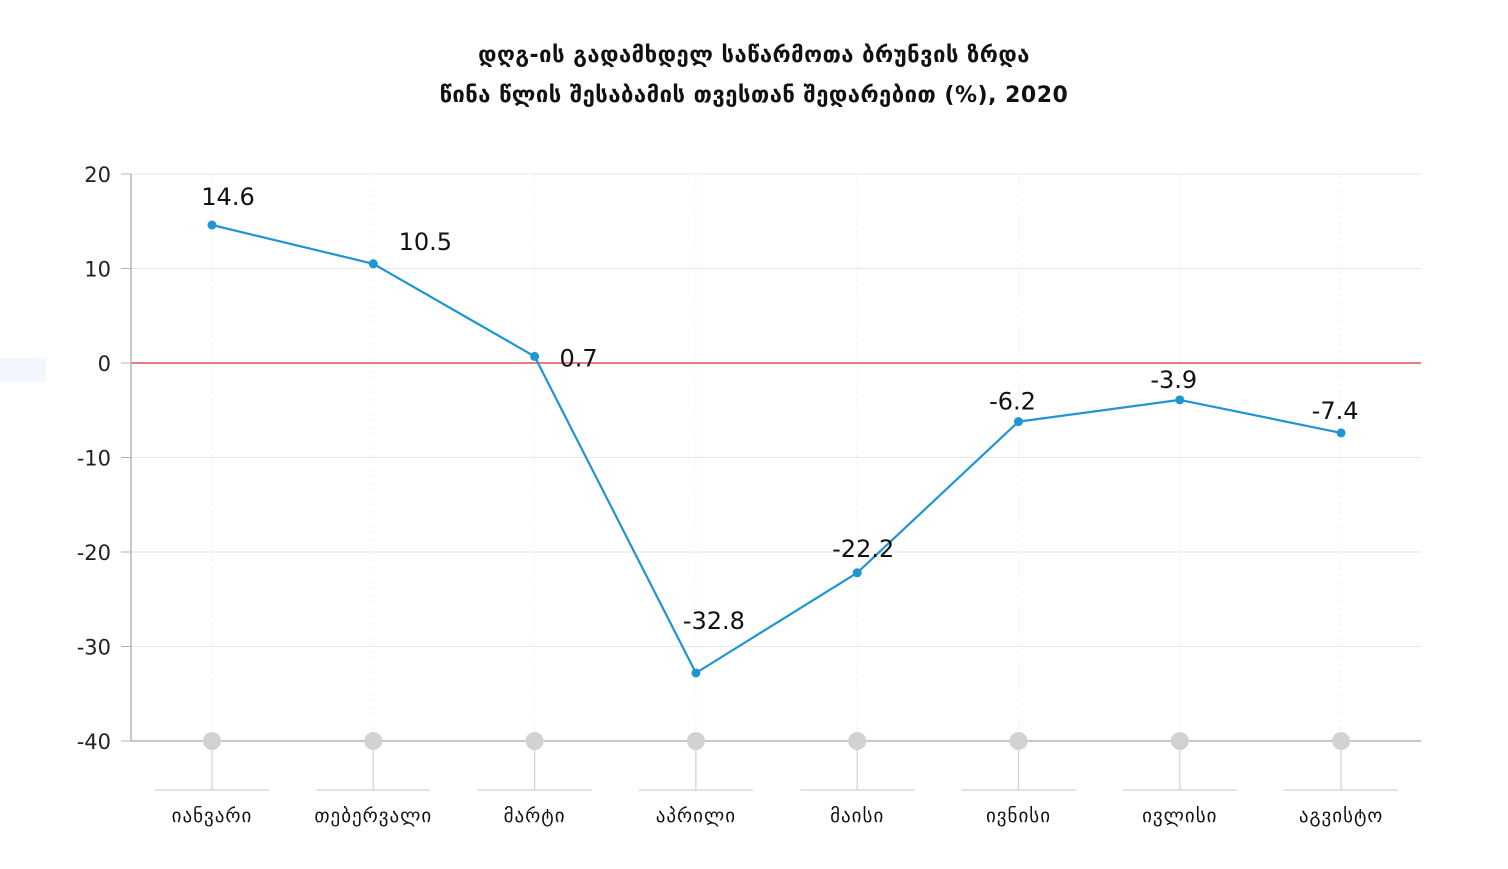  What do you see at coordinates (1179, 816) in the screenshot?
I see `category-label: ივლისი` at bounding box center [1179, 816].